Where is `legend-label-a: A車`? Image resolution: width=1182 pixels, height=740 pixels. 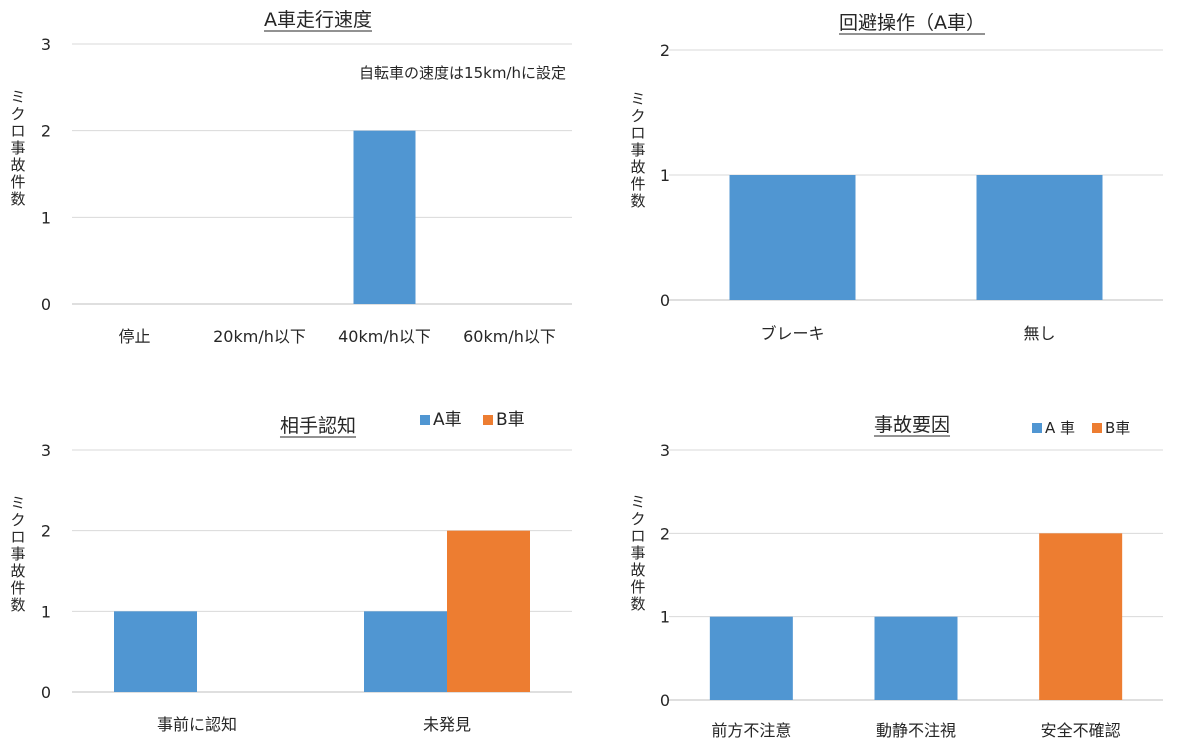
legend-label-a: A車 is located at coordinates (447, 420).